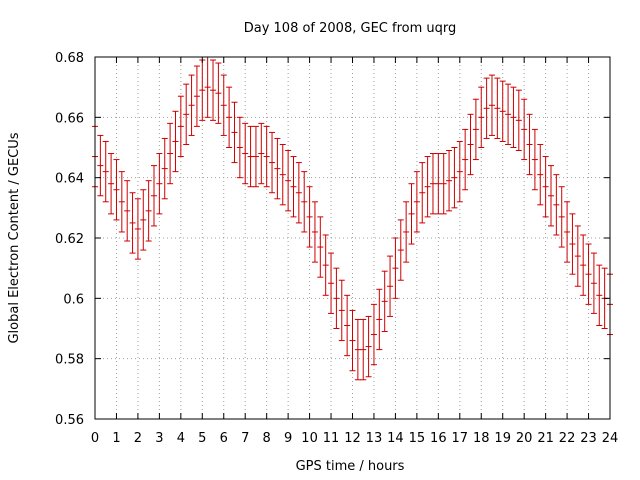  Describe the element at coordinates (395, 438) in the screenshot. I see `x-tick-label: 14` at that location.